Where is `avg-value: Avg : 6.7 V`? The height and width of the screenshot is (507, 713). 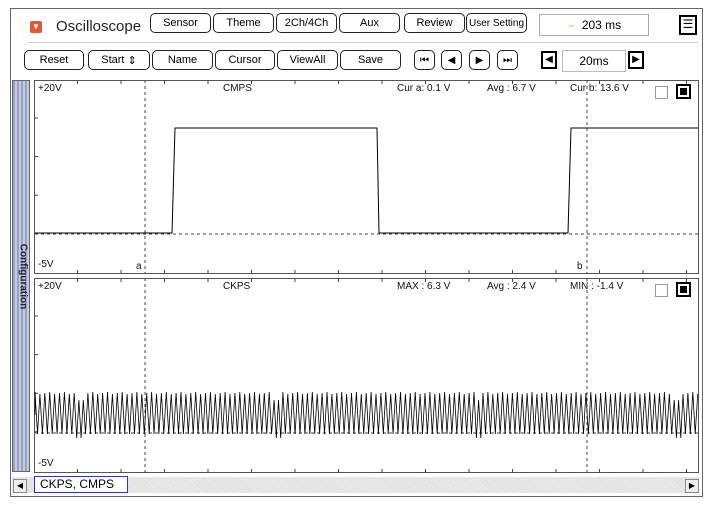 avg-value: Avg : 6.7 V is located at coordinates (511, 88).